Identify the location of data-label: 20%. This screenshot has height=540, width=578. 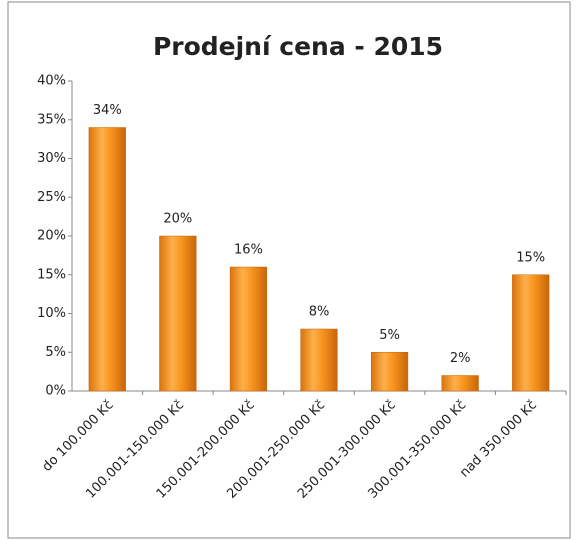
(177, 219).